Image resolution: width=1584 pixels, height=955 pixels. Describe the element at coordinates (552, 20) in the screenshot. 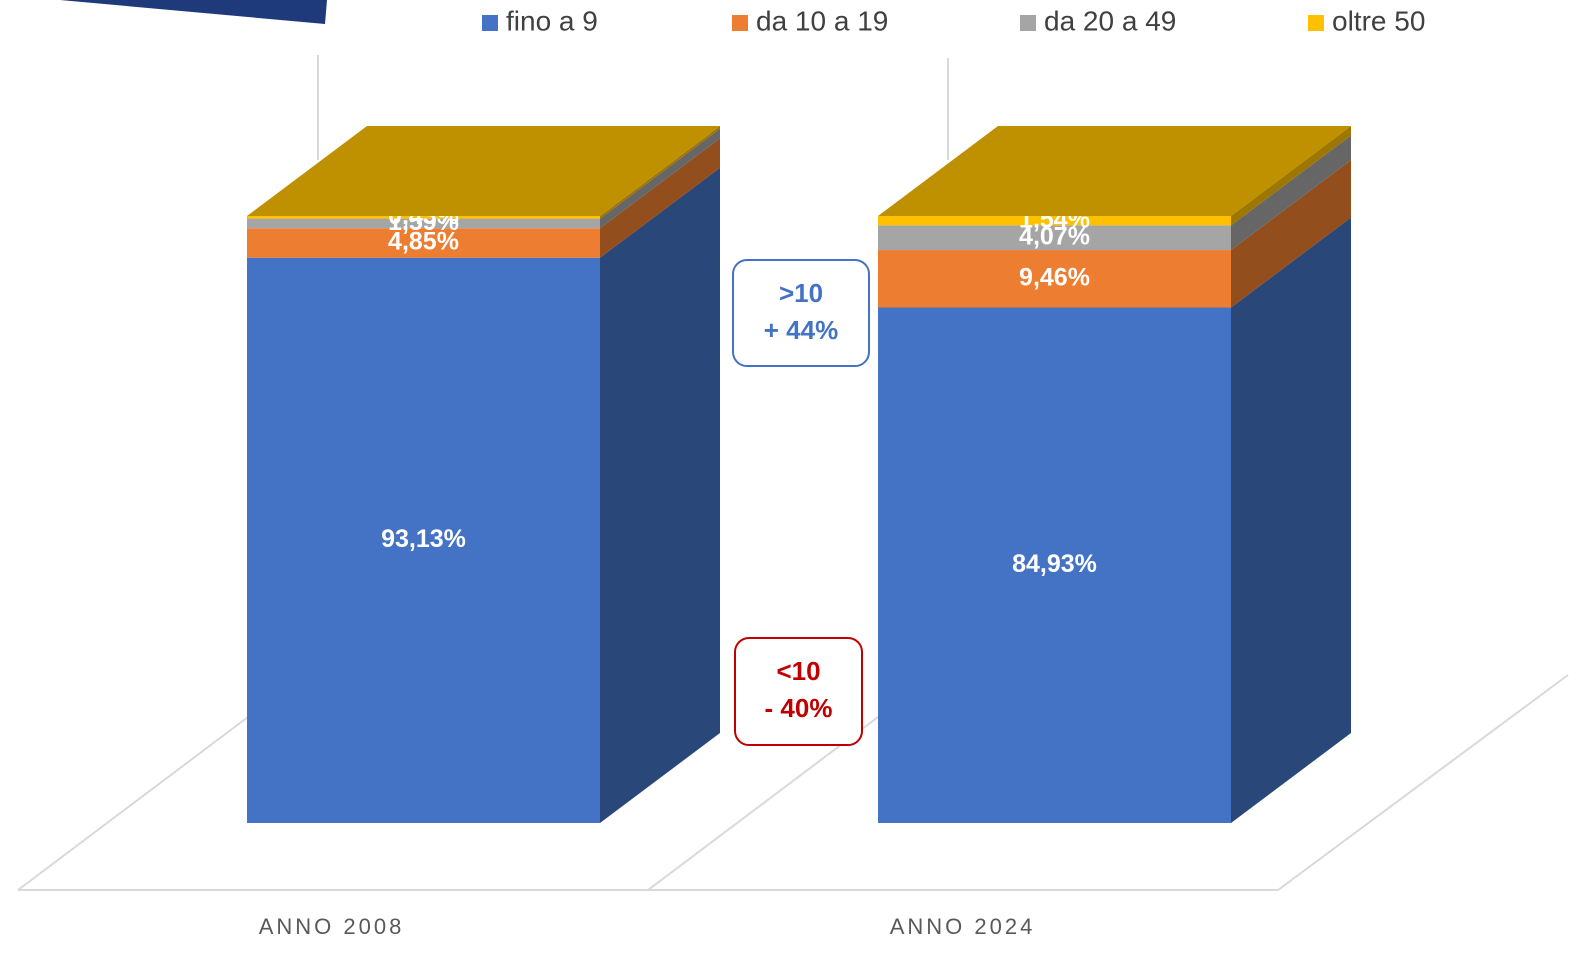

I see `legend-label: fino a 9` at that location.